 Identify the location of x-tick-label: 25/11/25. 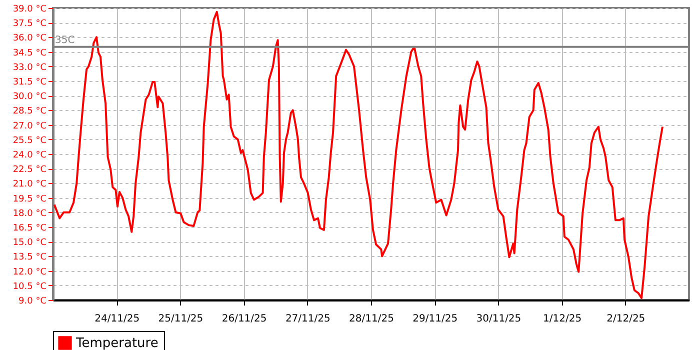
(181, 319).